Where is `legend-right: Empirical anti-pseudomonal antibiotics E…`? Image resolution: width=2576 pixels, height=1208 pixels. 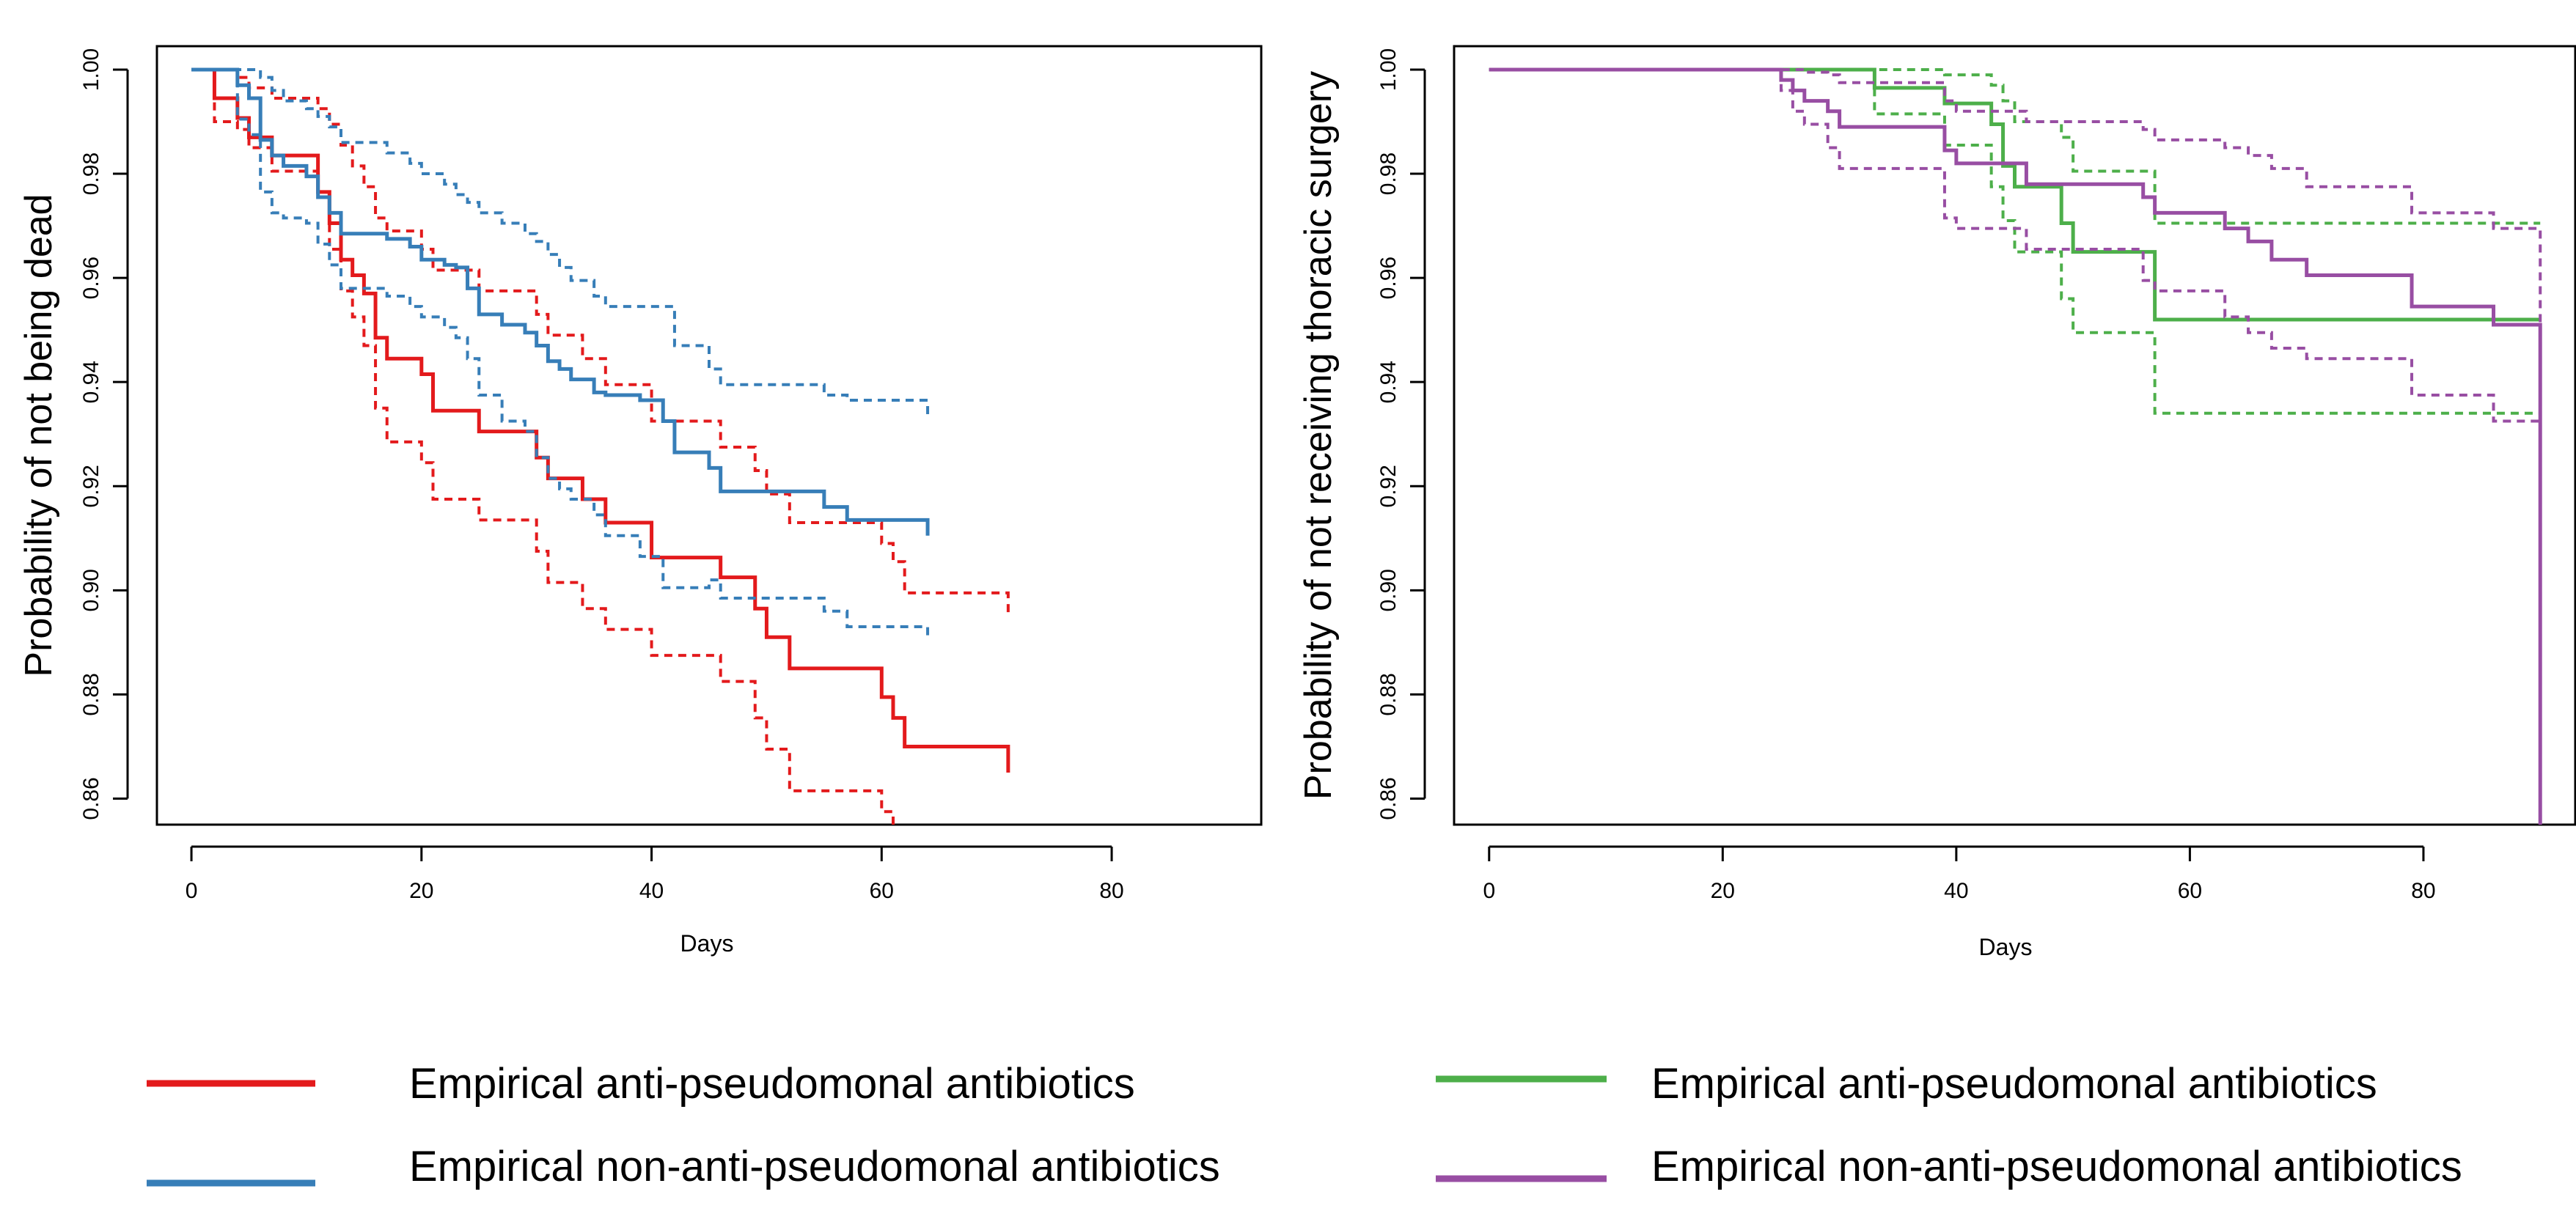 legend-right: Empirical anti-pseudomonal antibiotics E… is located at coordinates (1949, 1125).